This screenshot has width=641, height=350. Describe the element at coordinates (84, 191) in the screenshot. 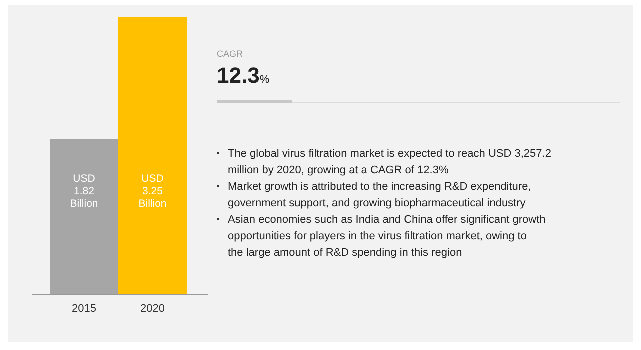

I see `data-label: USD 1.82 Billion` at that location.